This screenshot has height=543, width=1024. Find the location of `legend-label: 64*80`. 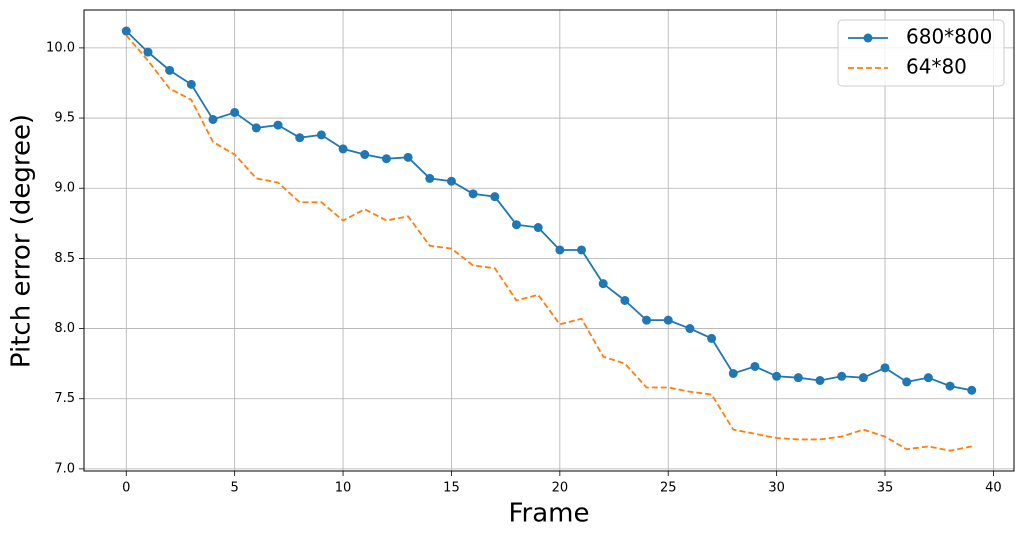

legend-label: 64*80 is located at coordinates (936, 67).